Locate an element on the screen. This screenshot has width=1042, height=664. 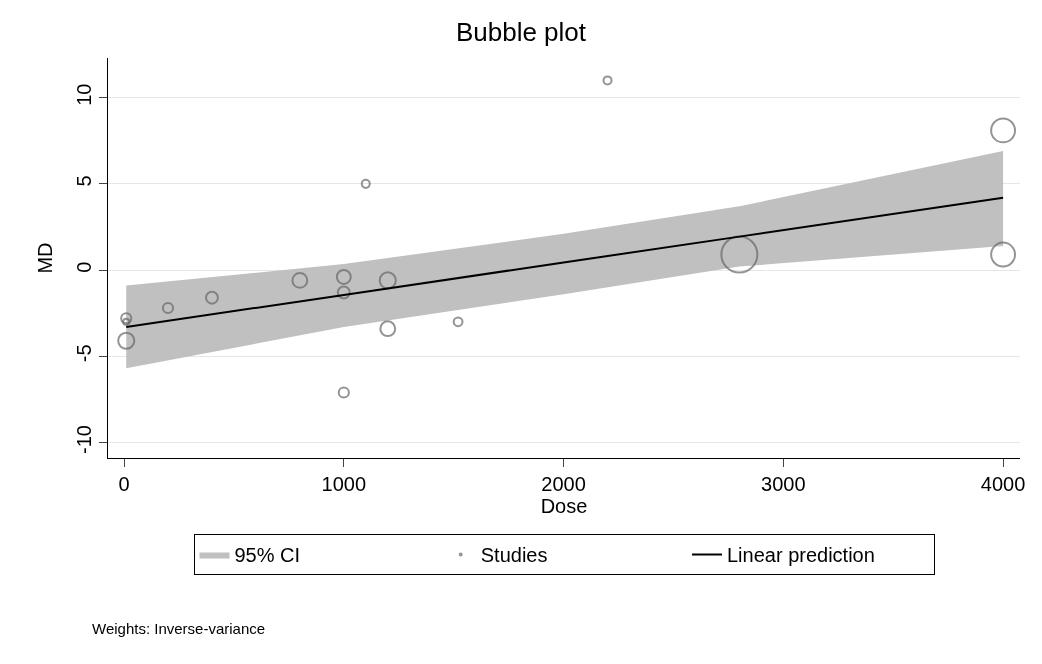
x-tick-label: 3000 is located at coordinates (783, 484).